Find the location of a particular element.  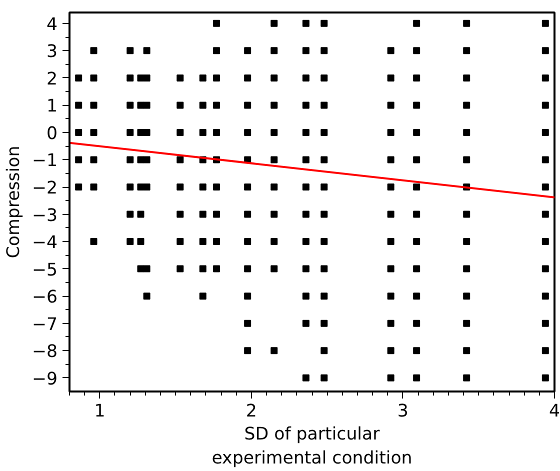

y-tick-label: −4 is located at coordinates (45, 243).